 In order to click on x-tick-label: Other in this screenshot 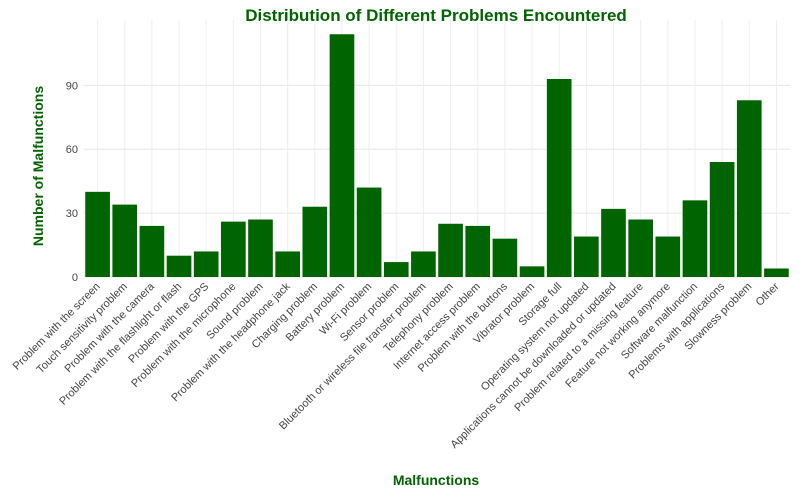, I will do `click(768, 294)`.